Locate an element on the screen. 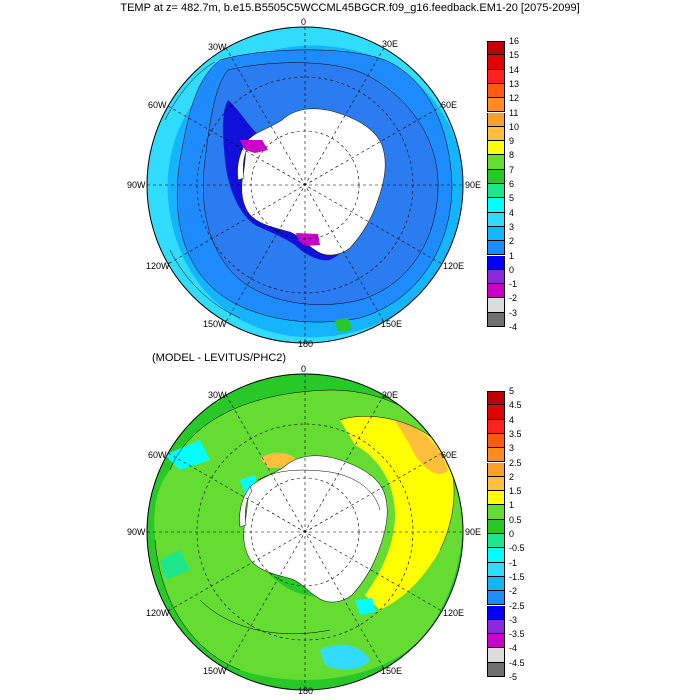 The width and height of the screenshot is (700, 700). antarctica-top is located at coordinates (313, 182).